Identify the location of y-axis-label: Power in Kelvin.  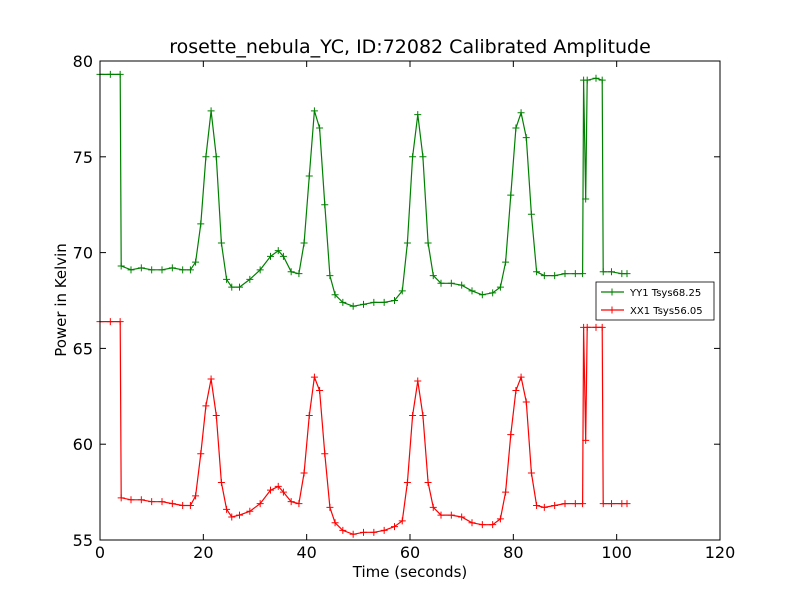
(61, 300).